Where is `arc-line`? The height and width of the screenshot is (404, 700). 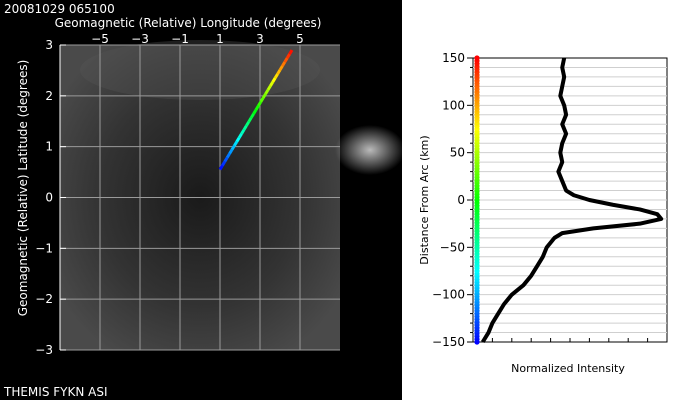 arc-line is located at coordinates (256, 110).